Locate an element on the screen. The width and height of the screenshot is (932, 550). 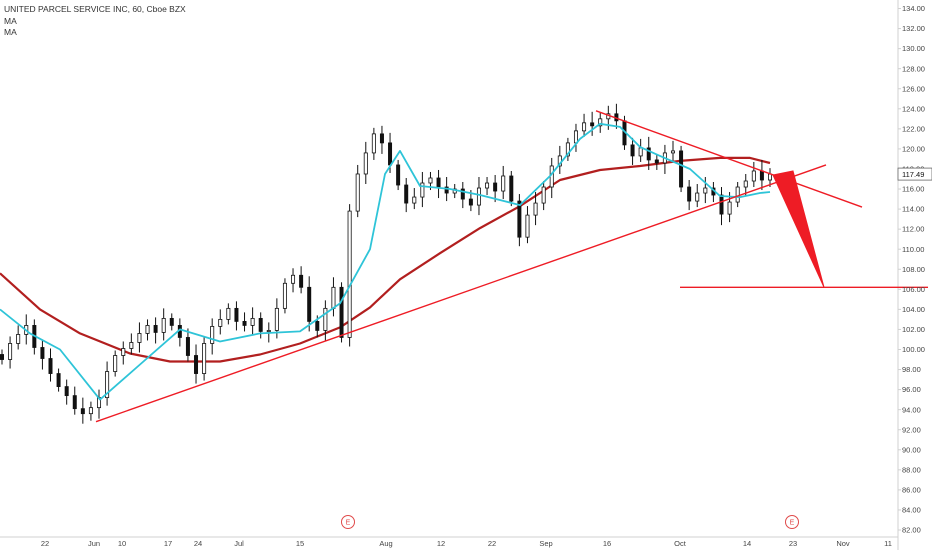
x-tick-label: Jul is located at coordinates (239, 543).